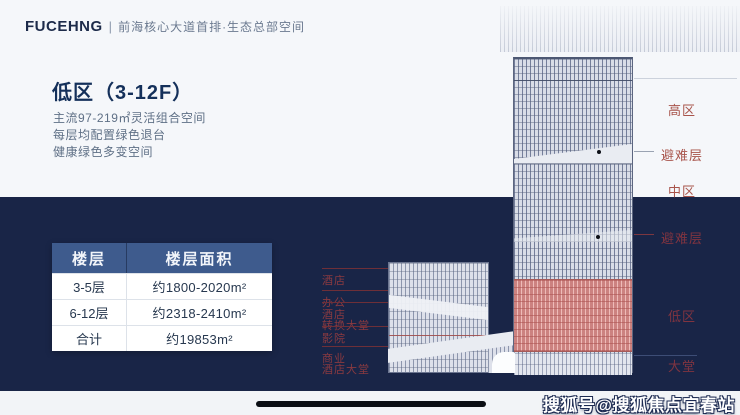 The height and width of the screenshot is (415, 740). Describe the element at coordinates (199, 339) in the screenshot. I see `table-cell-area: 约19853m²` at that location.